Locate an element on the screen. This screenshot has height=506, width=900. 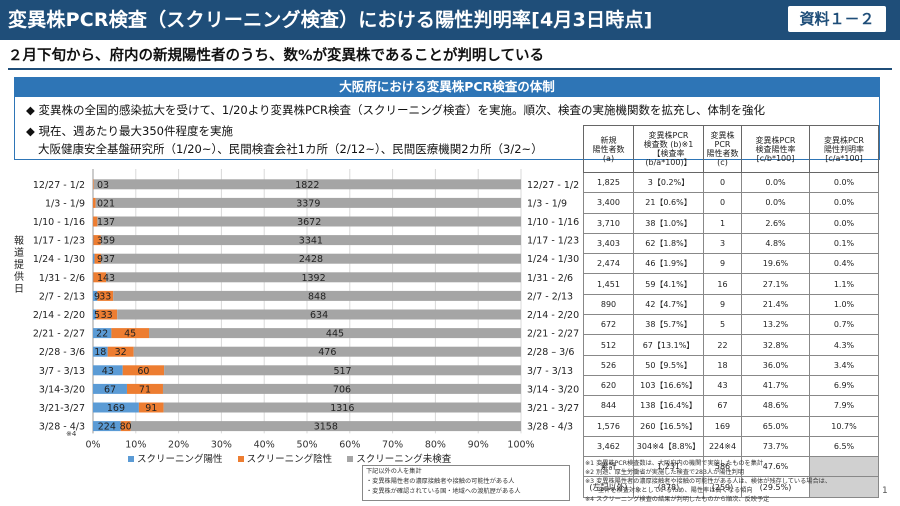
category-label-right: 2/28 – 3/6 is located at coordinates (550, 352).